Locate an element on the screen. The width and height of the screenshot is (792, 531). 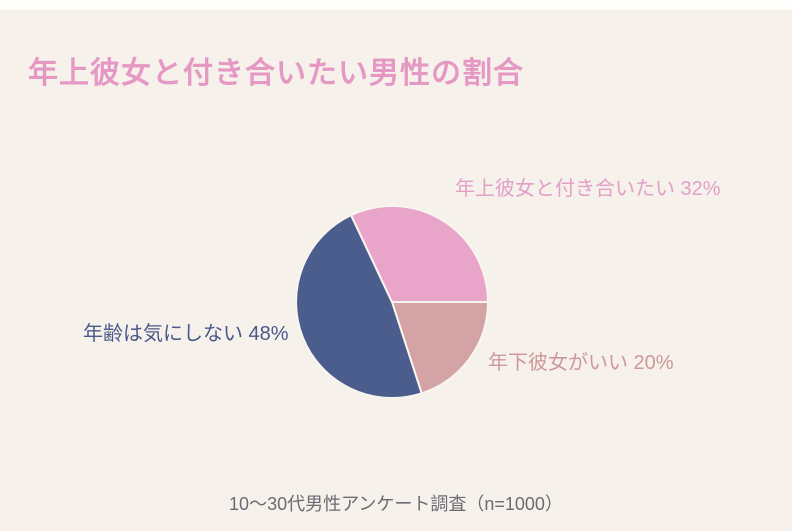
slice-label-age-no-matter: 年齢は気にしない 48% is located at coordinates (186, 334).